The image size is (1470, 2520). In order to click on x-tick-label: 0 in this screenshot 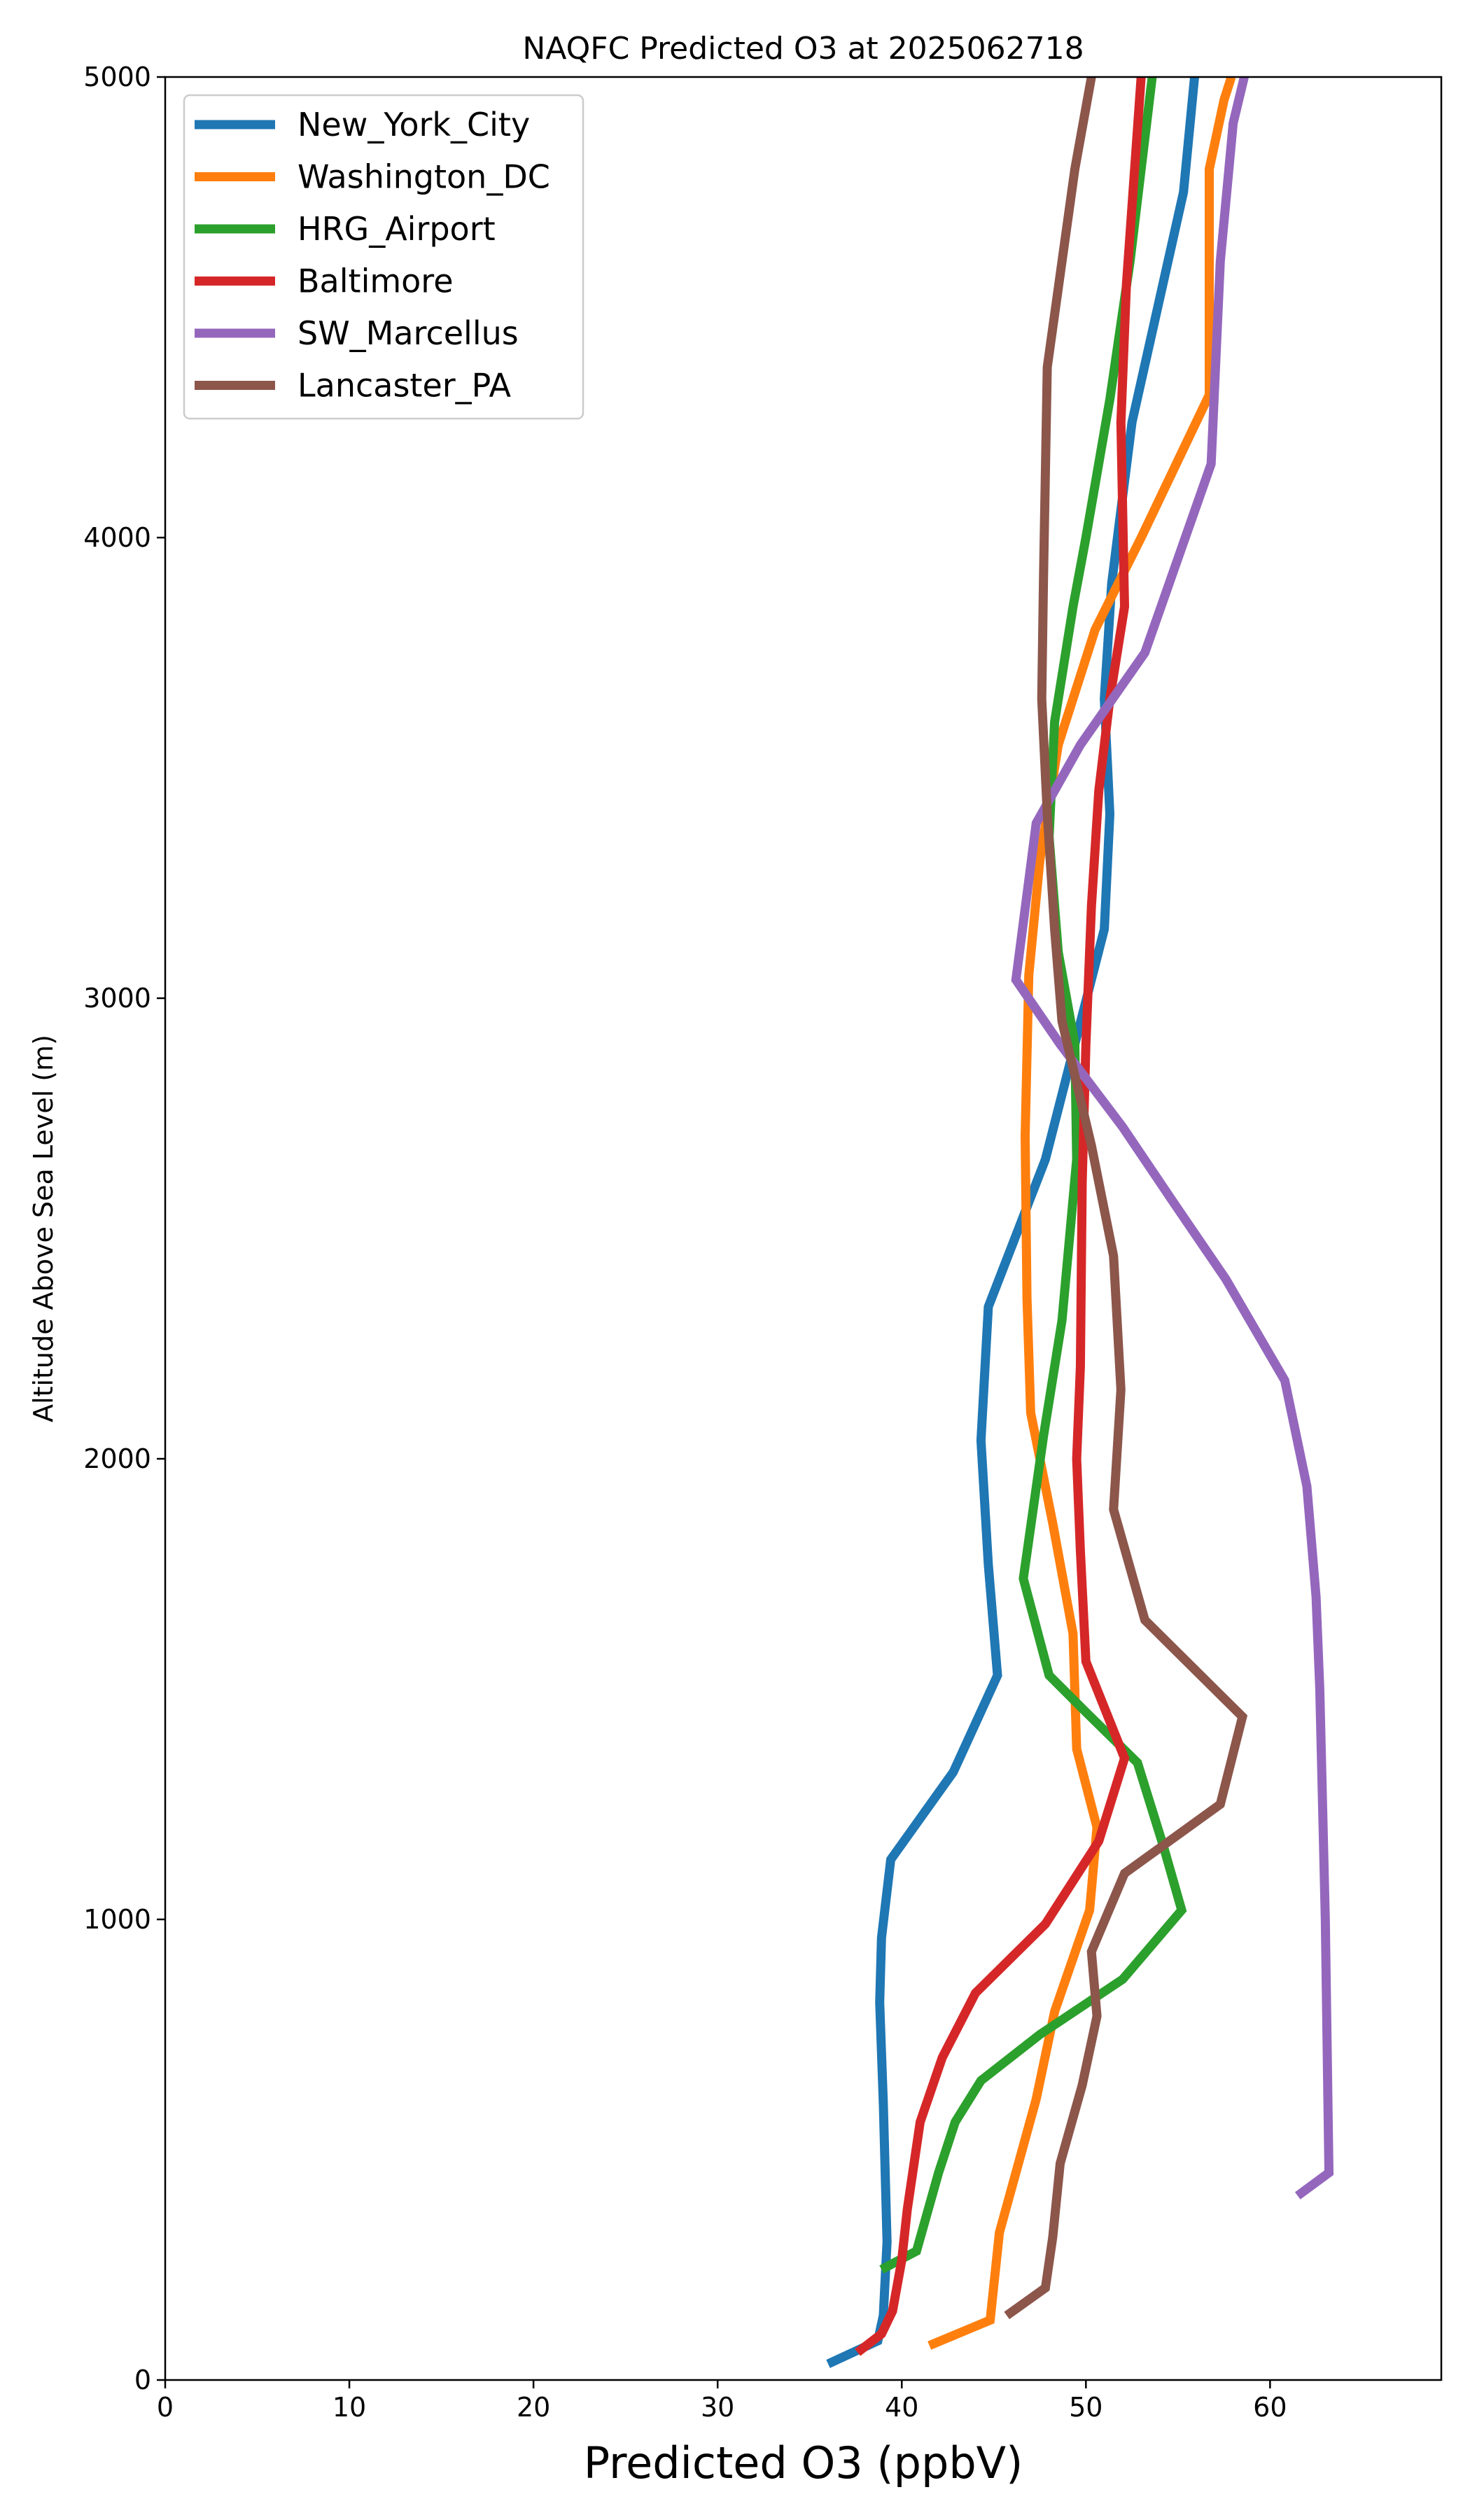, I will do `click(165, 2407)`.